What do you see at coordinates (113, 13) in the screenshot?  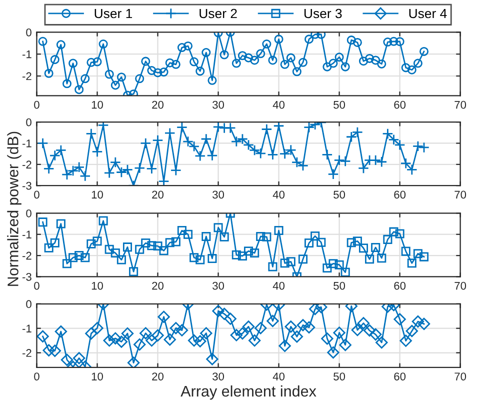 I see `legend-label: User 1` at bounding box center [113, 13].